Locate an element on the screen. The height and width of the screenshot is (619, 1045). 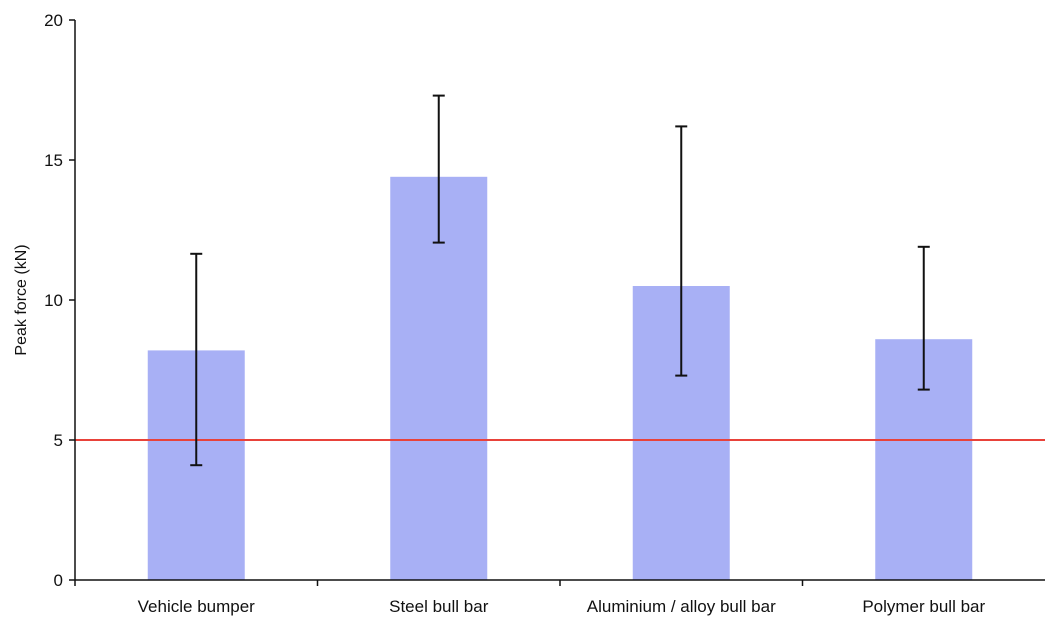
y-ticks: 0 5 10 15 20 is located at coordinates (59, 300).